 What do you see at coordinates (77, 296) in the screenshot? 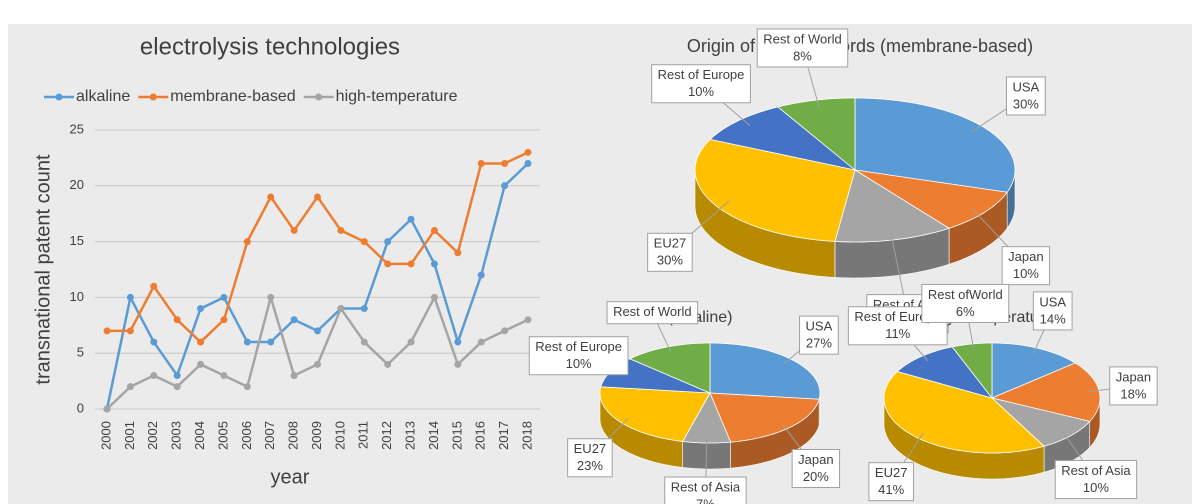
I see `y-tick-label: 10` at bounding box center [77, 296].